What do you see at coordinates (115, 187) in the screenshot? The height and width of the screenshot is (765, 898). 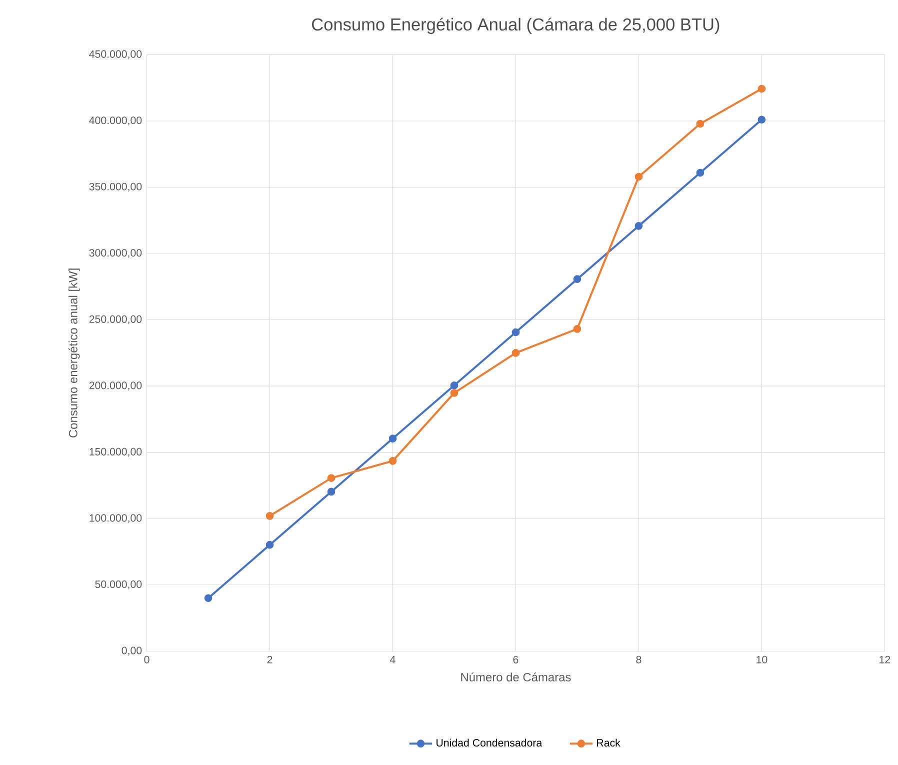 I see `y-tick-label: 350.000,00` at bounding box center [115, 187].